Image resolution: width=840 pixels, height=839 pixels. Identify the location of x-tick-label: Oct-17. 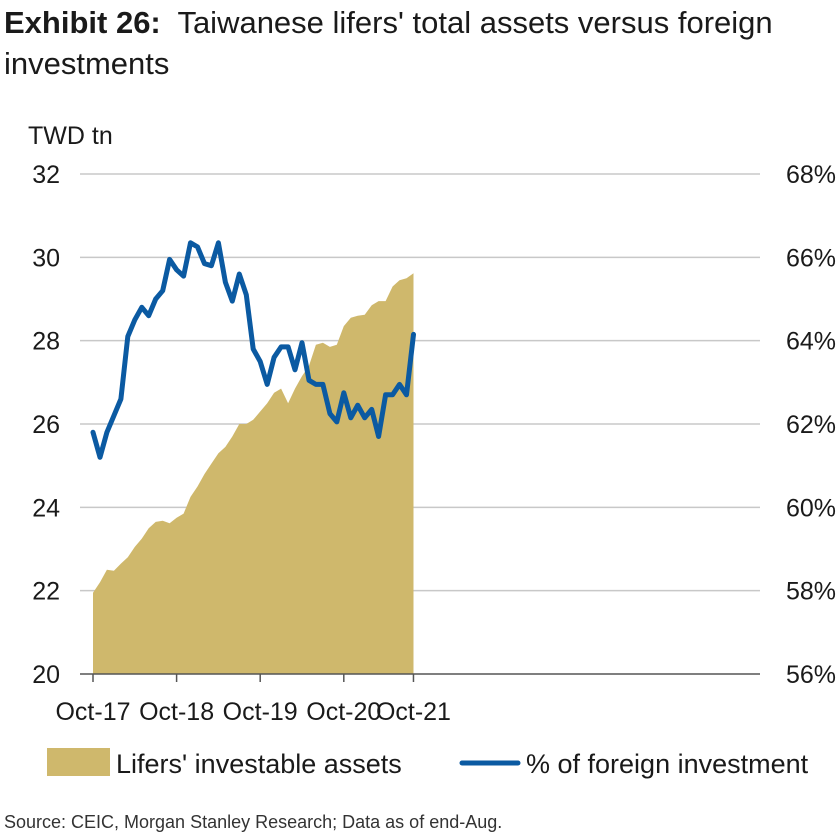
(92, 712).